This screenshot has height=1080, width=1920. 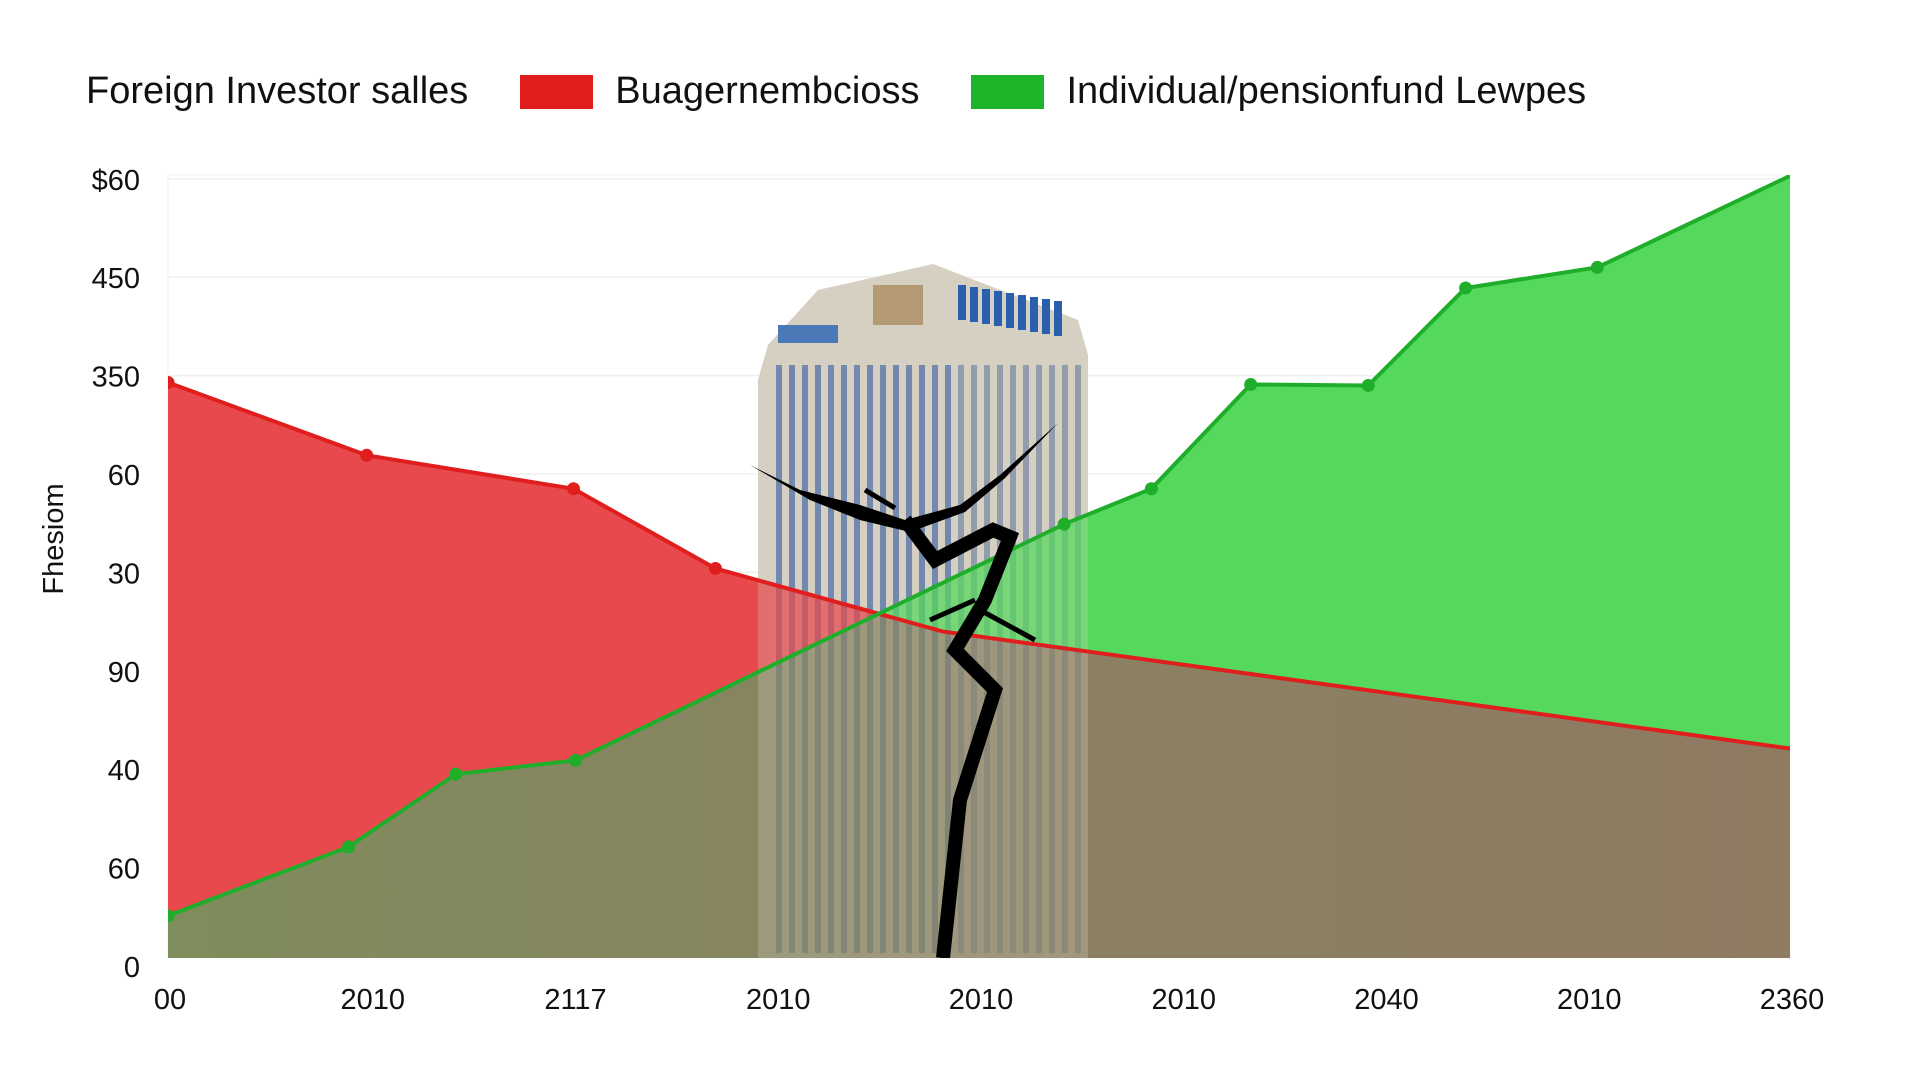 I want to click on legend-label-green: Individual/pensionfund Lewpes, so click(x=1326, y=91).